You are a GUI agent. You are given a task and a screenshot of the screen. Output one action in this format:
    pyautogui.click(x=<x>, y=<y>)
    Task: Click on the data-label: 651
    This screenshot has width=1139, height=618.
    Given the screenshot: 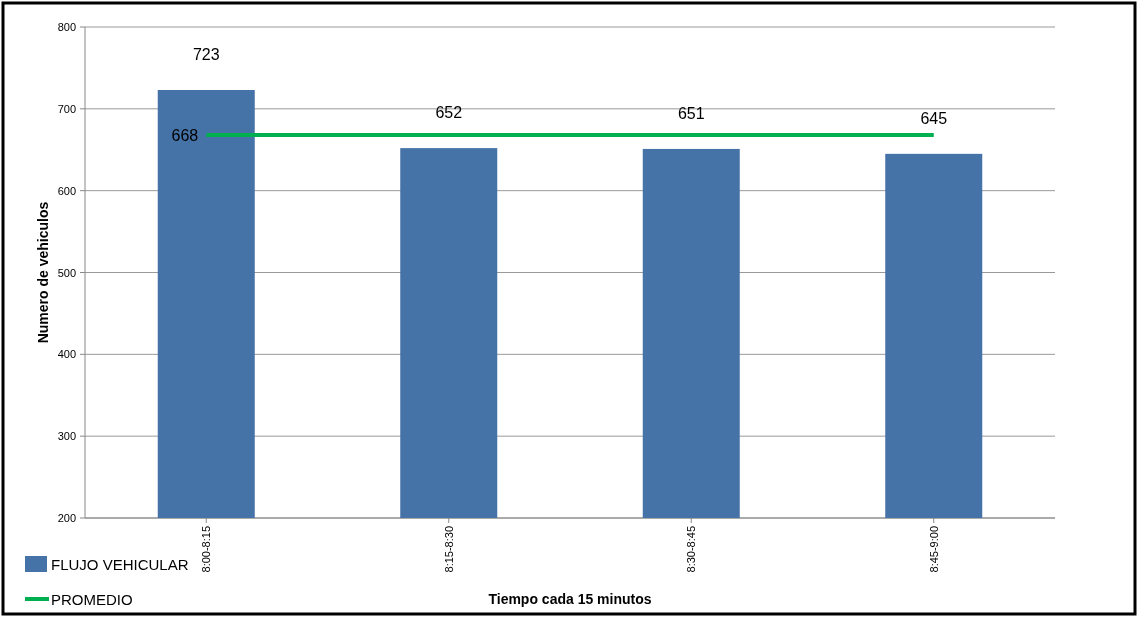 What is the action you would take?
    pyautogui.click(x=691, y=113)
    